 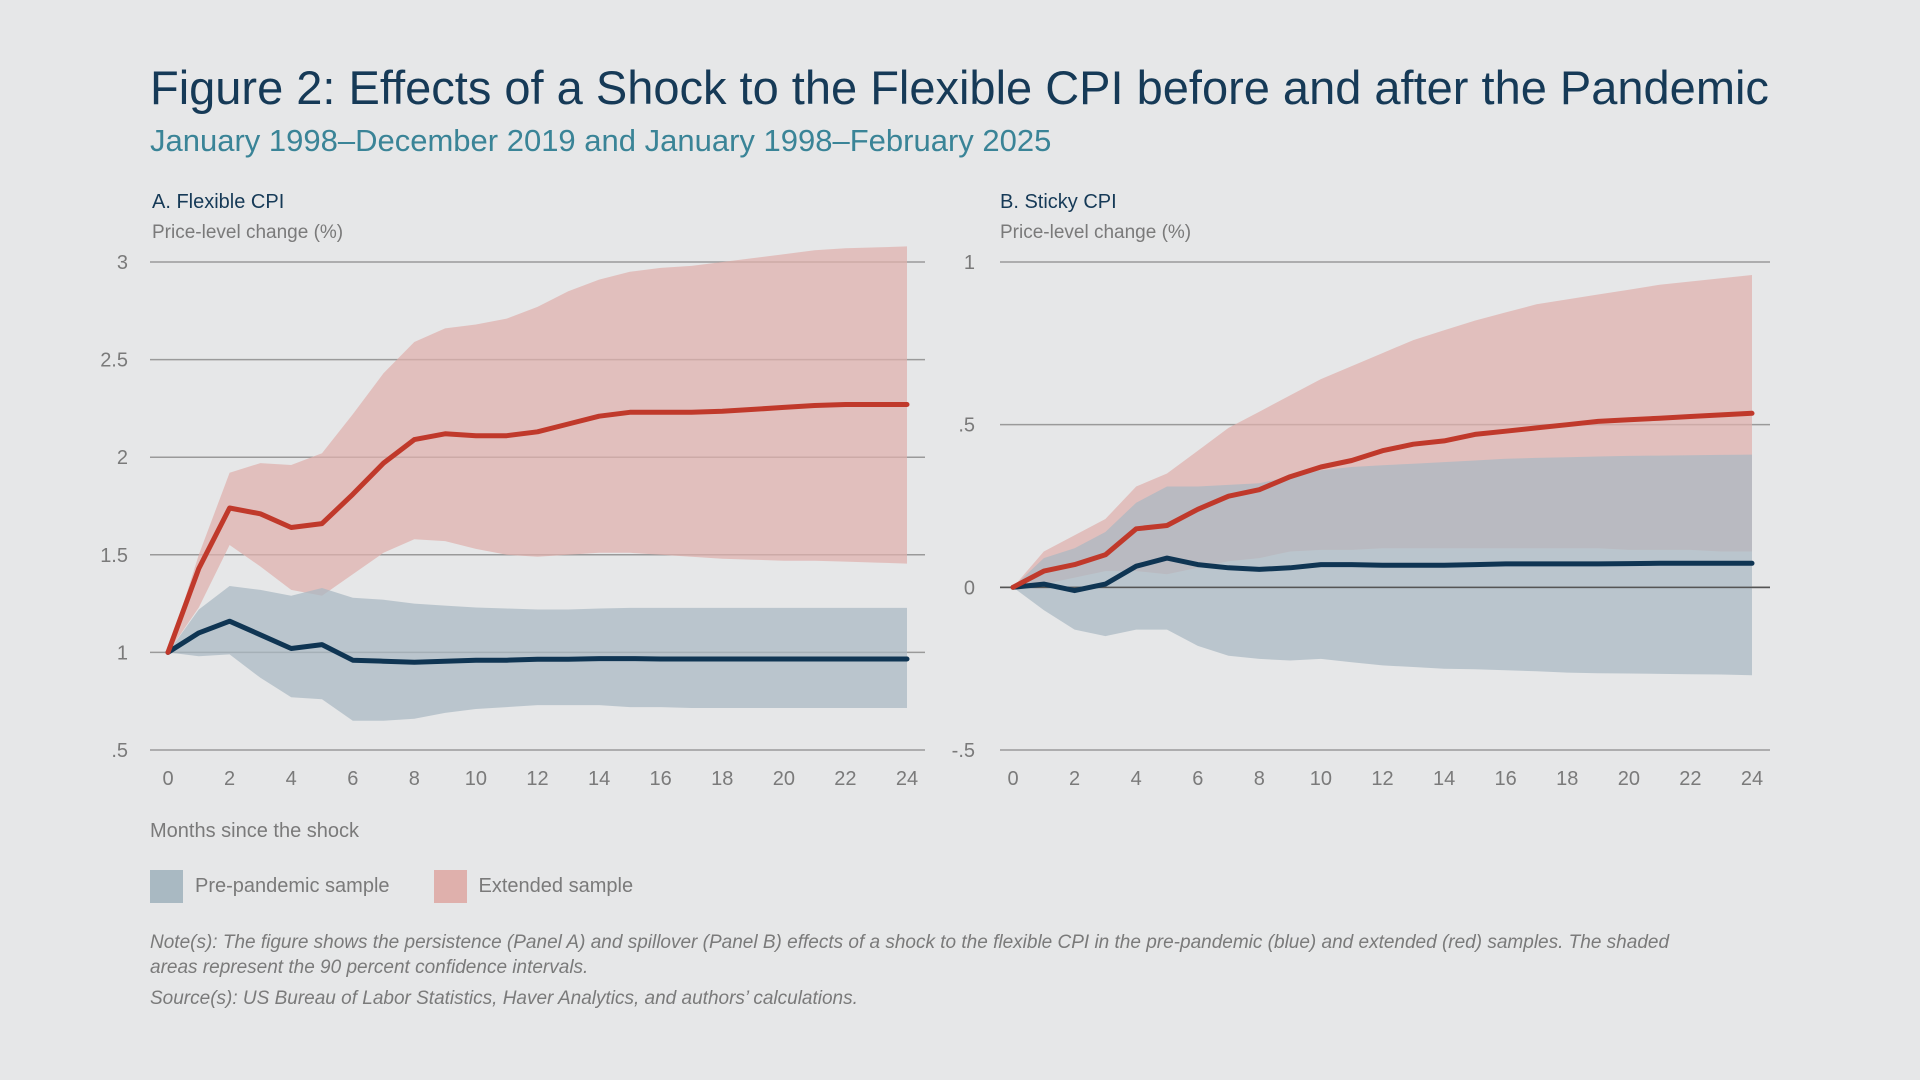 I want to click on panel-a-xtick-label: 22, so click(x=845, y=779).